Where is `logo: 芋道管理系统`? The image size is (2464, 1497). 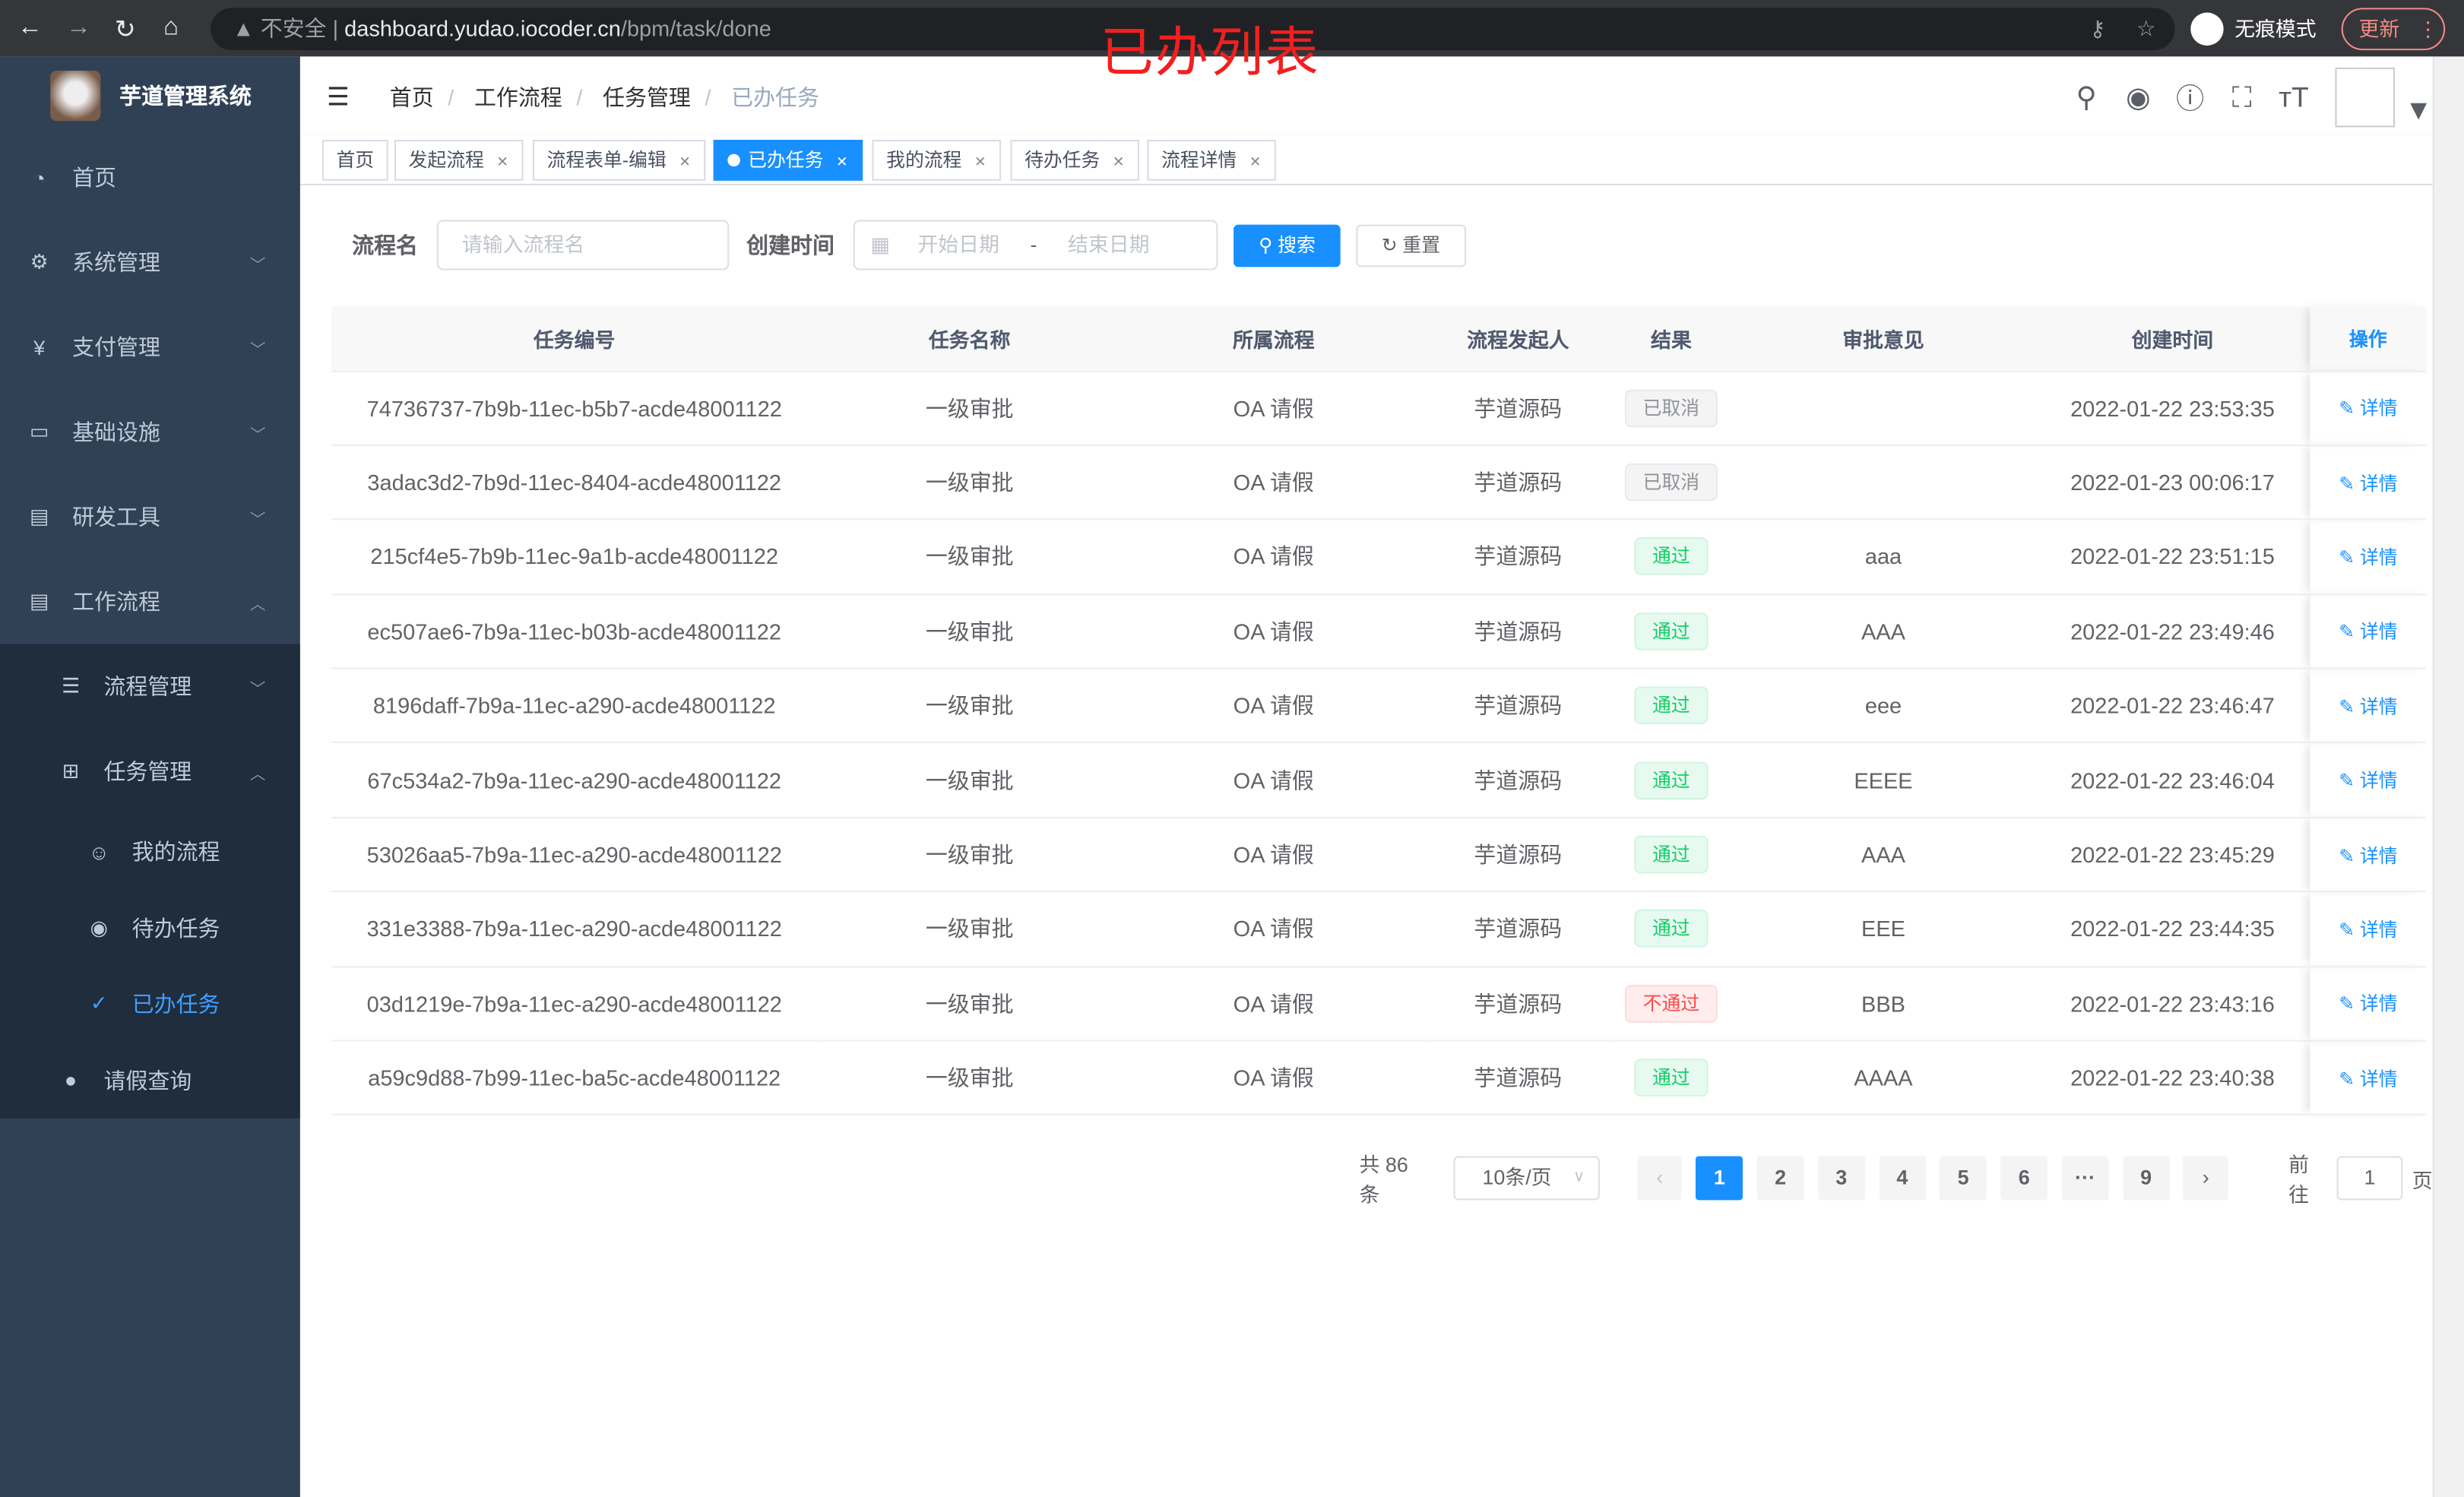 logo: 芋道管理系统 is located at coordinates (150, 95).